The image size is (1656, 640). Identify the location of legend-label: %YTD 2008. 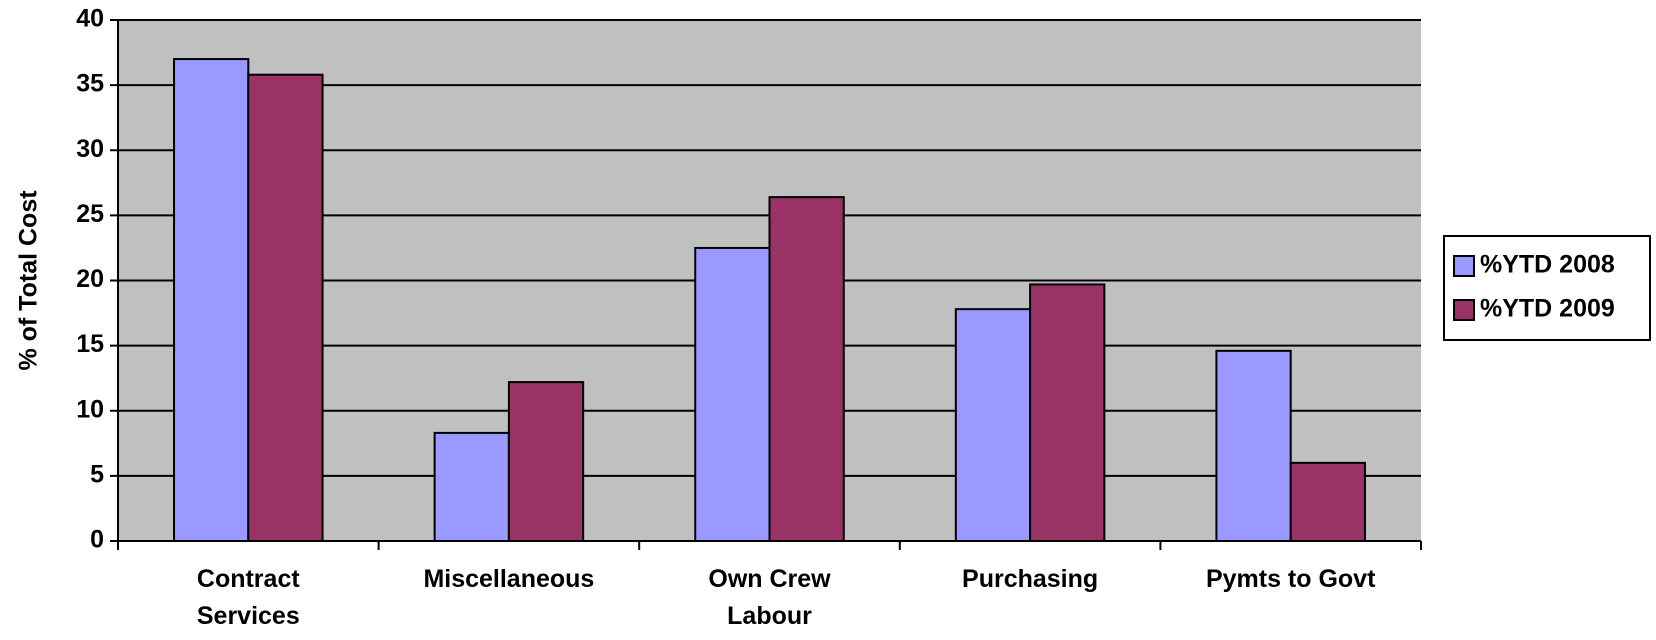
(1547, 265).